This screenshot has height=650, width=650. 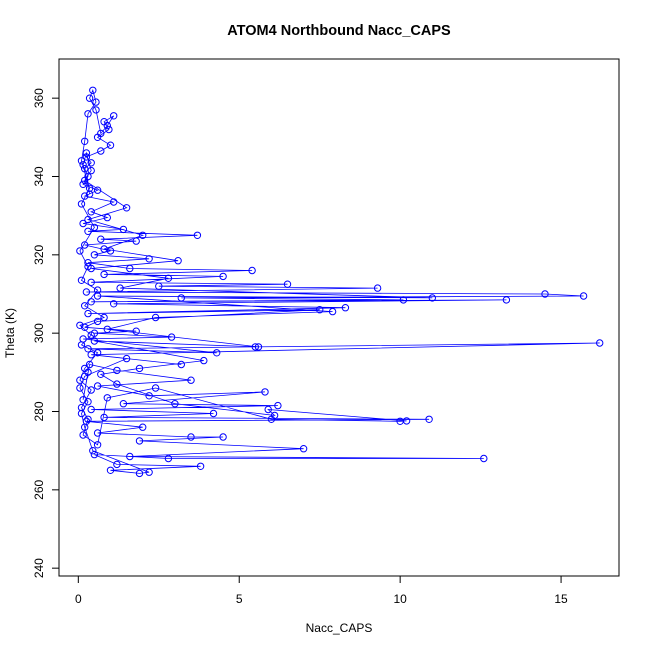 What do you see at coordinates (400, 599) in the screenshot?
I see `x-tick-label: 10` at bounding box center [400, 599].